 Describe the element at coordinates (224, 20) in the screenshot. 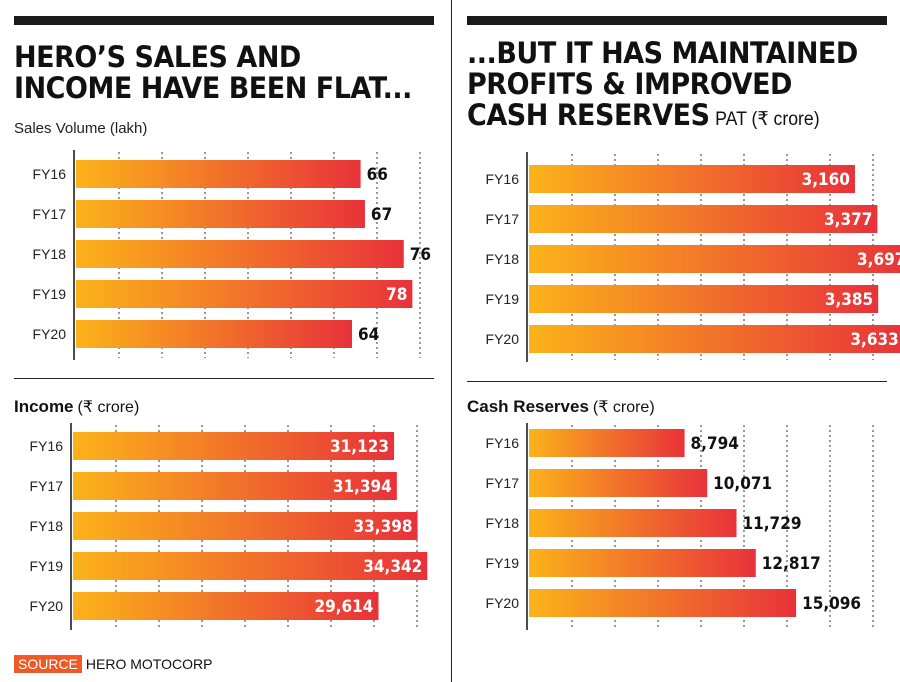

I see `left-top-rule` at that location.